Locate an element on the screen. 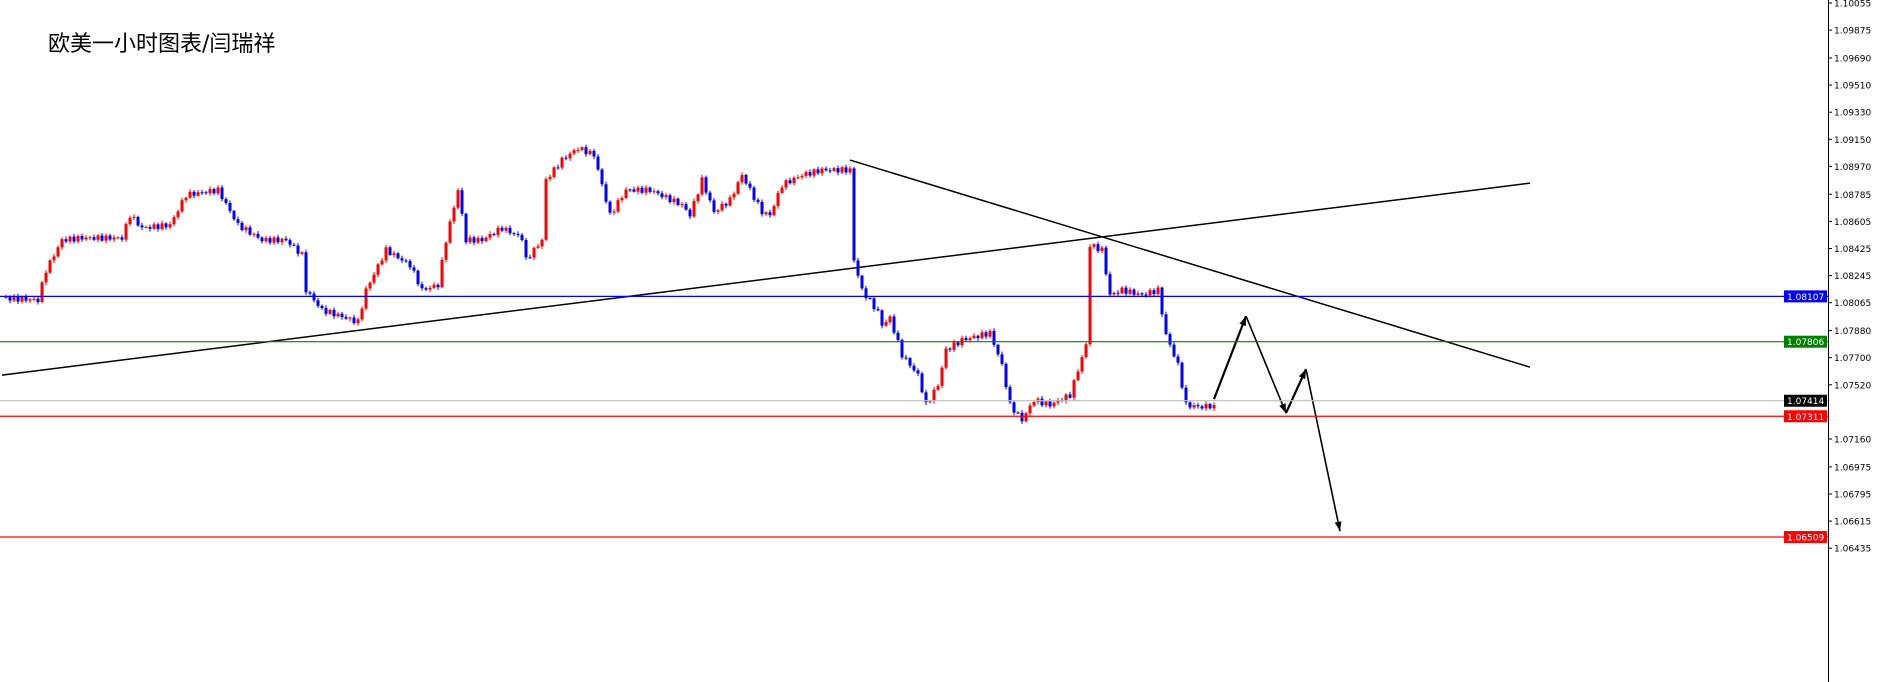  y-tick-label: 1.07160 is located at coordinates (1852, 440).